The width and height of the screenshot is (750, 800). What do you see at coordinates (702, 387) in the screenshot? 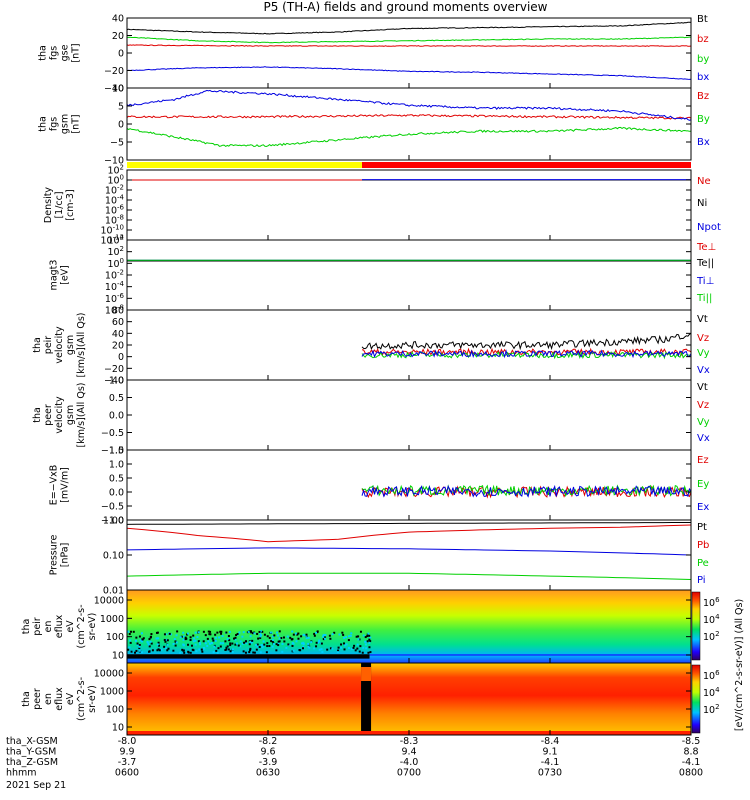
I see `legend-Vt: Vt` at bounding box center [702, 387].